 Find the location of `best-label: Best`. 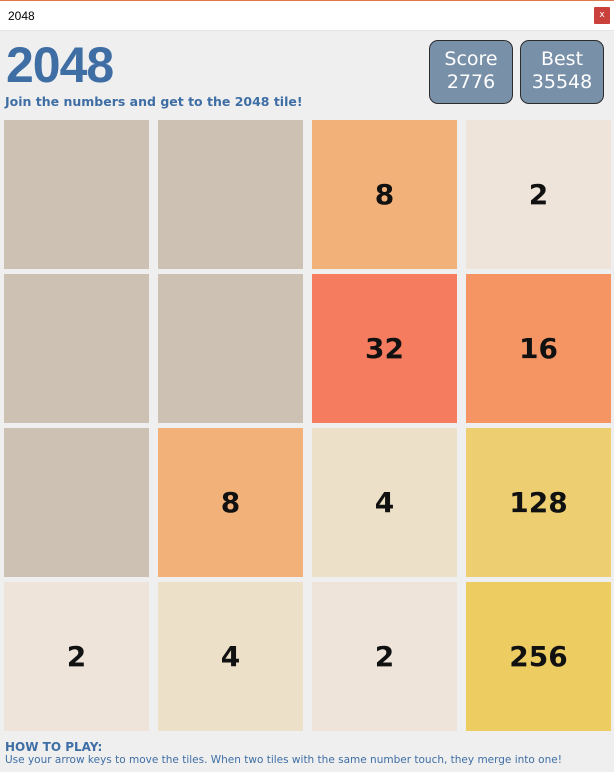

best-label: Best is located at coordinates (562, 59).